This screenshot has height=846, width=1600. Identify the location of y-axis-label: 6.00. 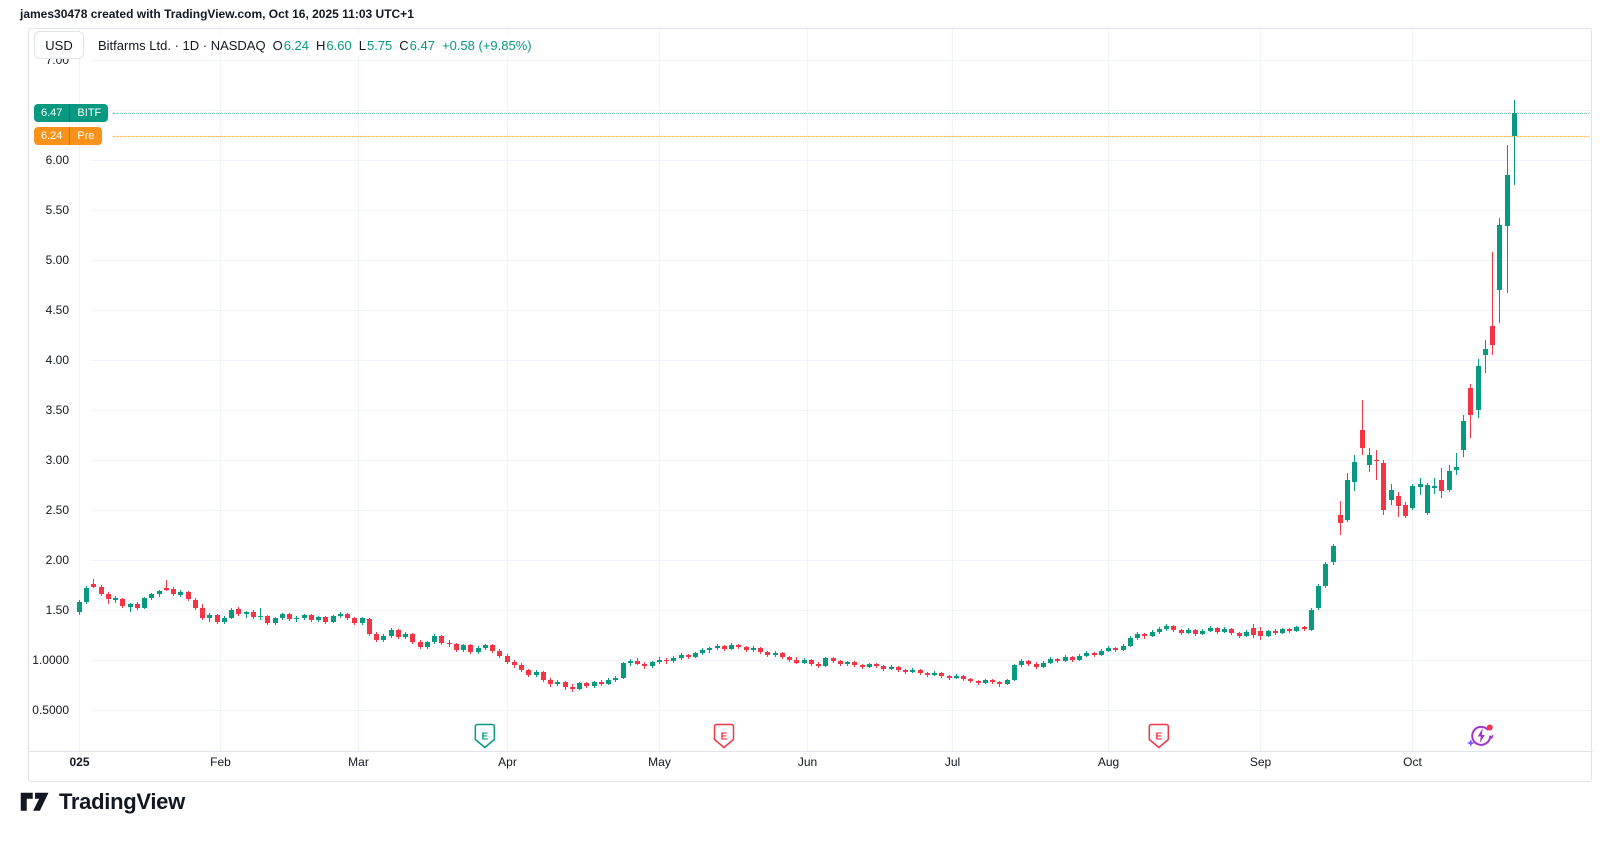
(58, 160).